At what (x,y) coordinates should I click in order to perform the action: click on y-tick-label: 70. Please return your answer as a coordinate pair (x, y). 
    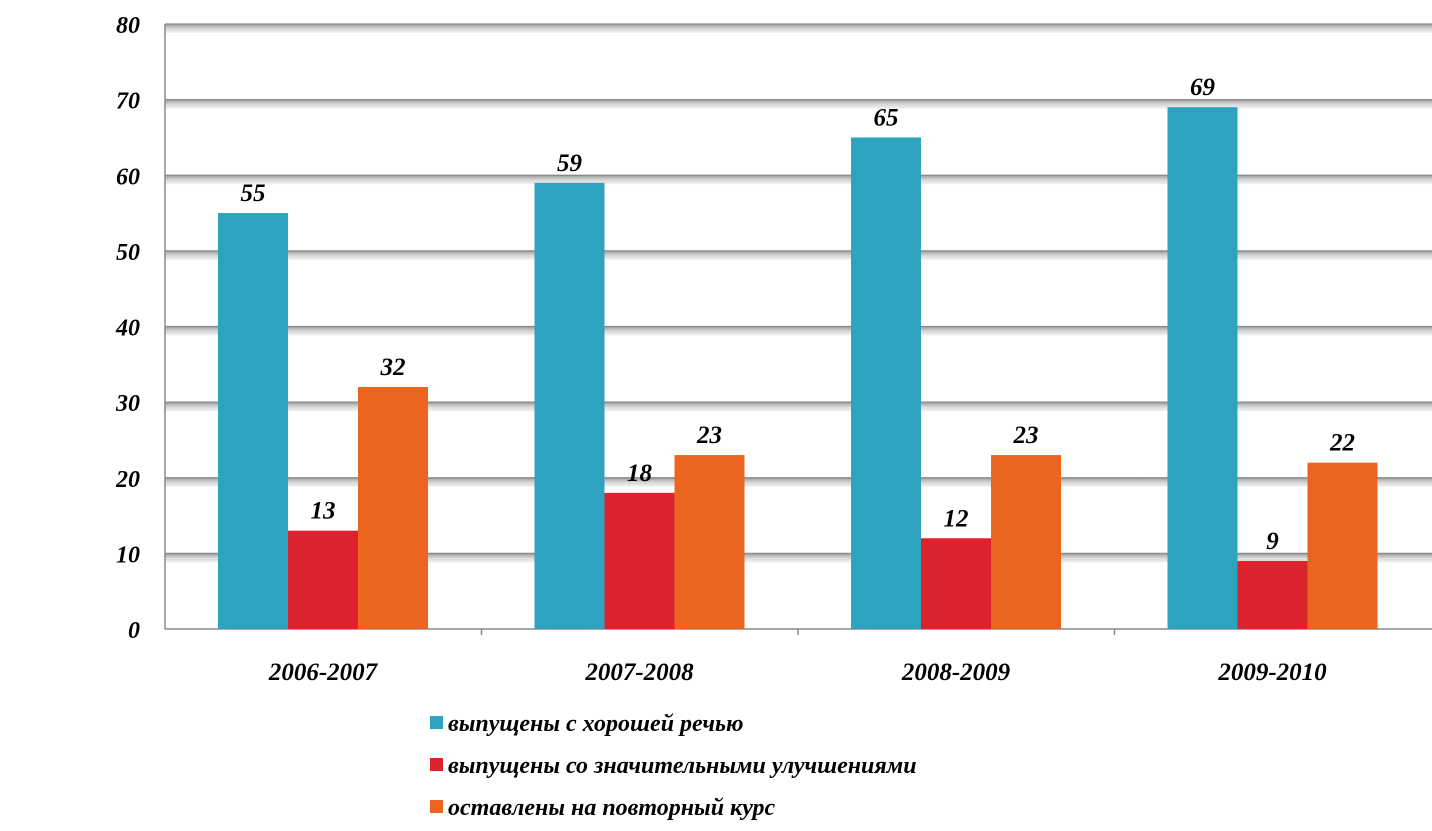
    Looking at the image, I should click on (128, 102).